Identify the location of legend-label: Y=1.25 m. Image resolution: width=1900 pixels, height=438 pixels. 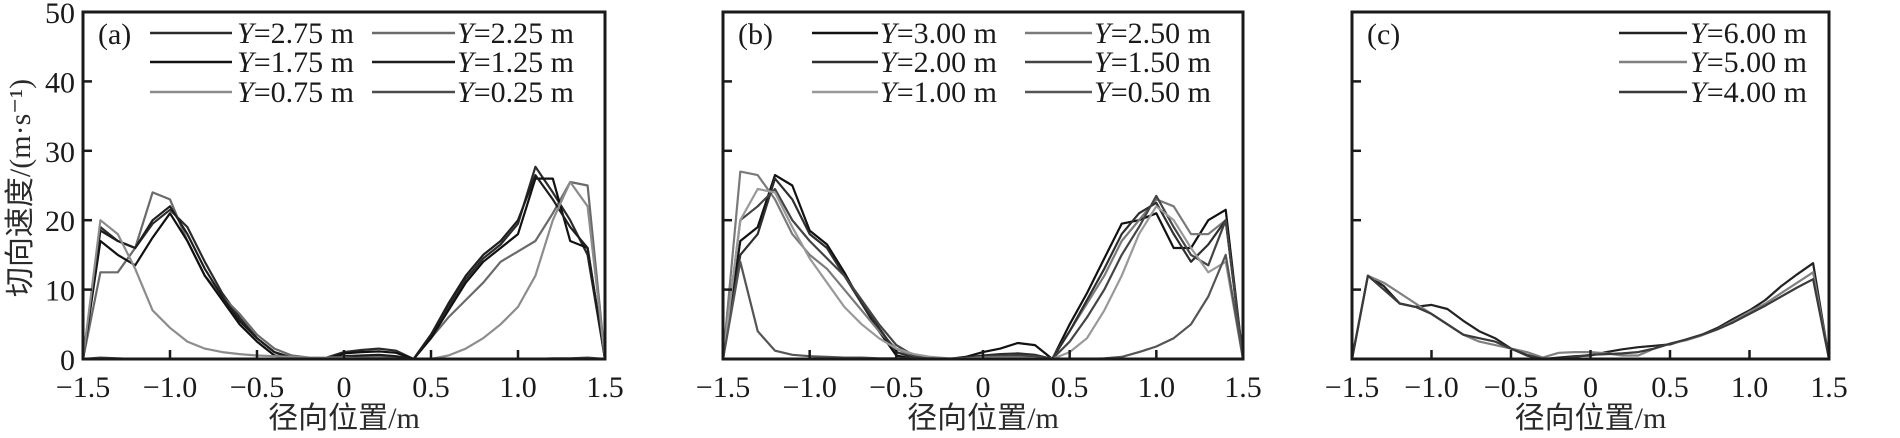
(515, 62).